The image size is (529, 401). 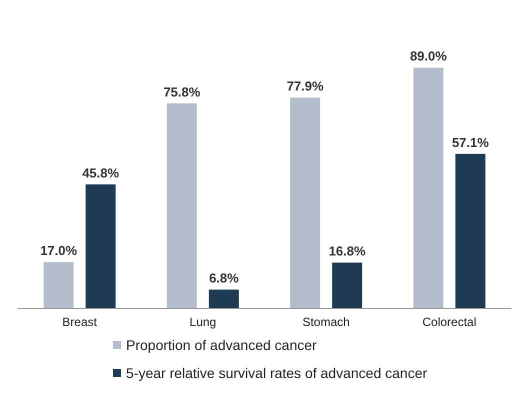 I want to click on data-label: 75.8%, so click(x=182, y=92).